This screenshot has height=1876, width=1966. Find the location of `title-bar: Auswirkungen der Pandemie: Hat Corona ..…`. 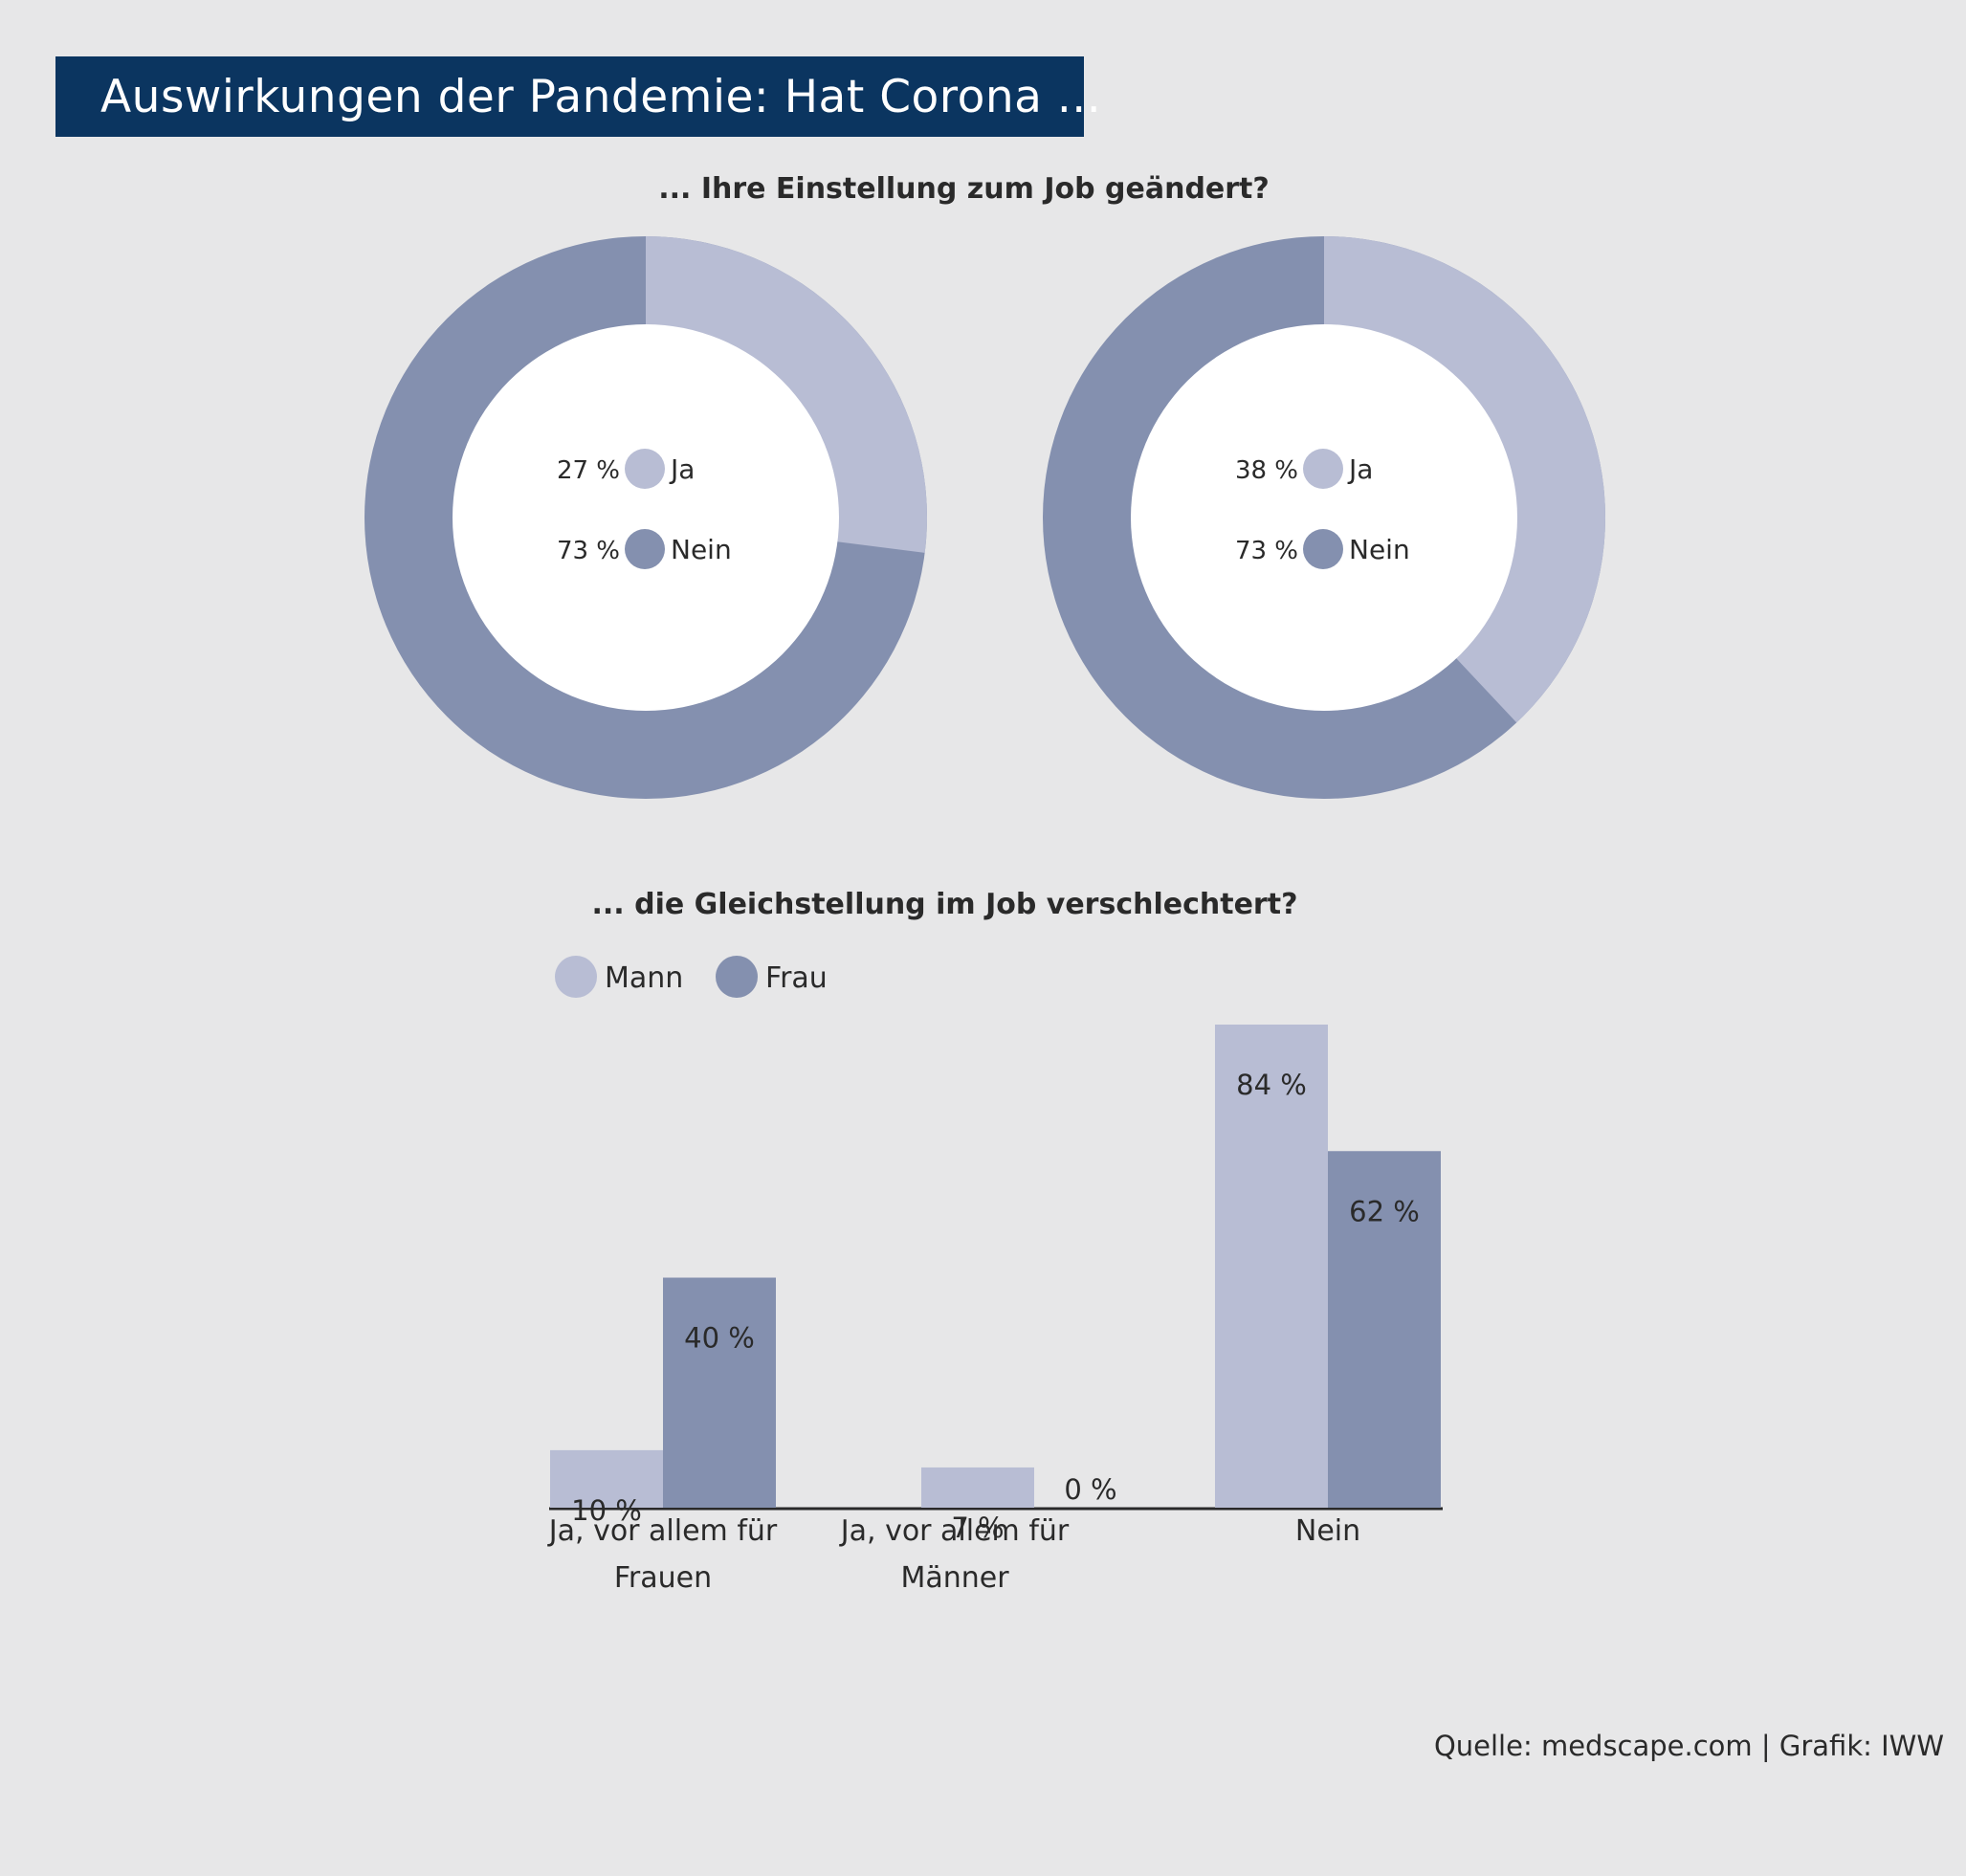

title-bar: Auswirkungen der Pandemie: Hat Corona ..… is located at coordinates (578, 96).